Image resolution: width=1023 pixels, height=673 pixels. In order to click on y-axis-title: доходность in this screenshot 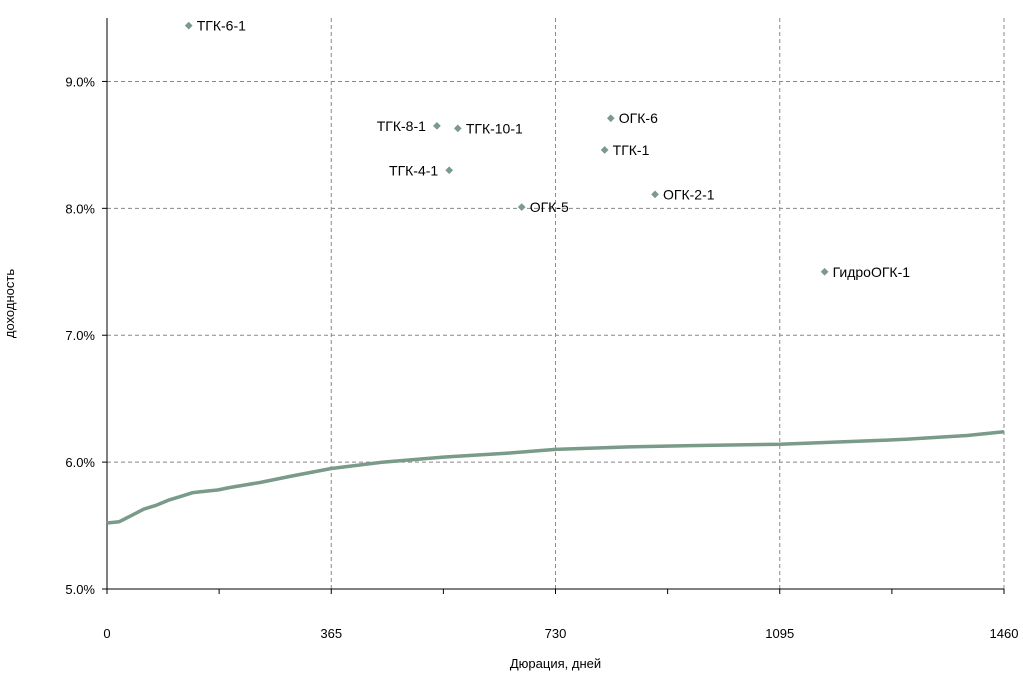, I will do `click(9, 303)`.